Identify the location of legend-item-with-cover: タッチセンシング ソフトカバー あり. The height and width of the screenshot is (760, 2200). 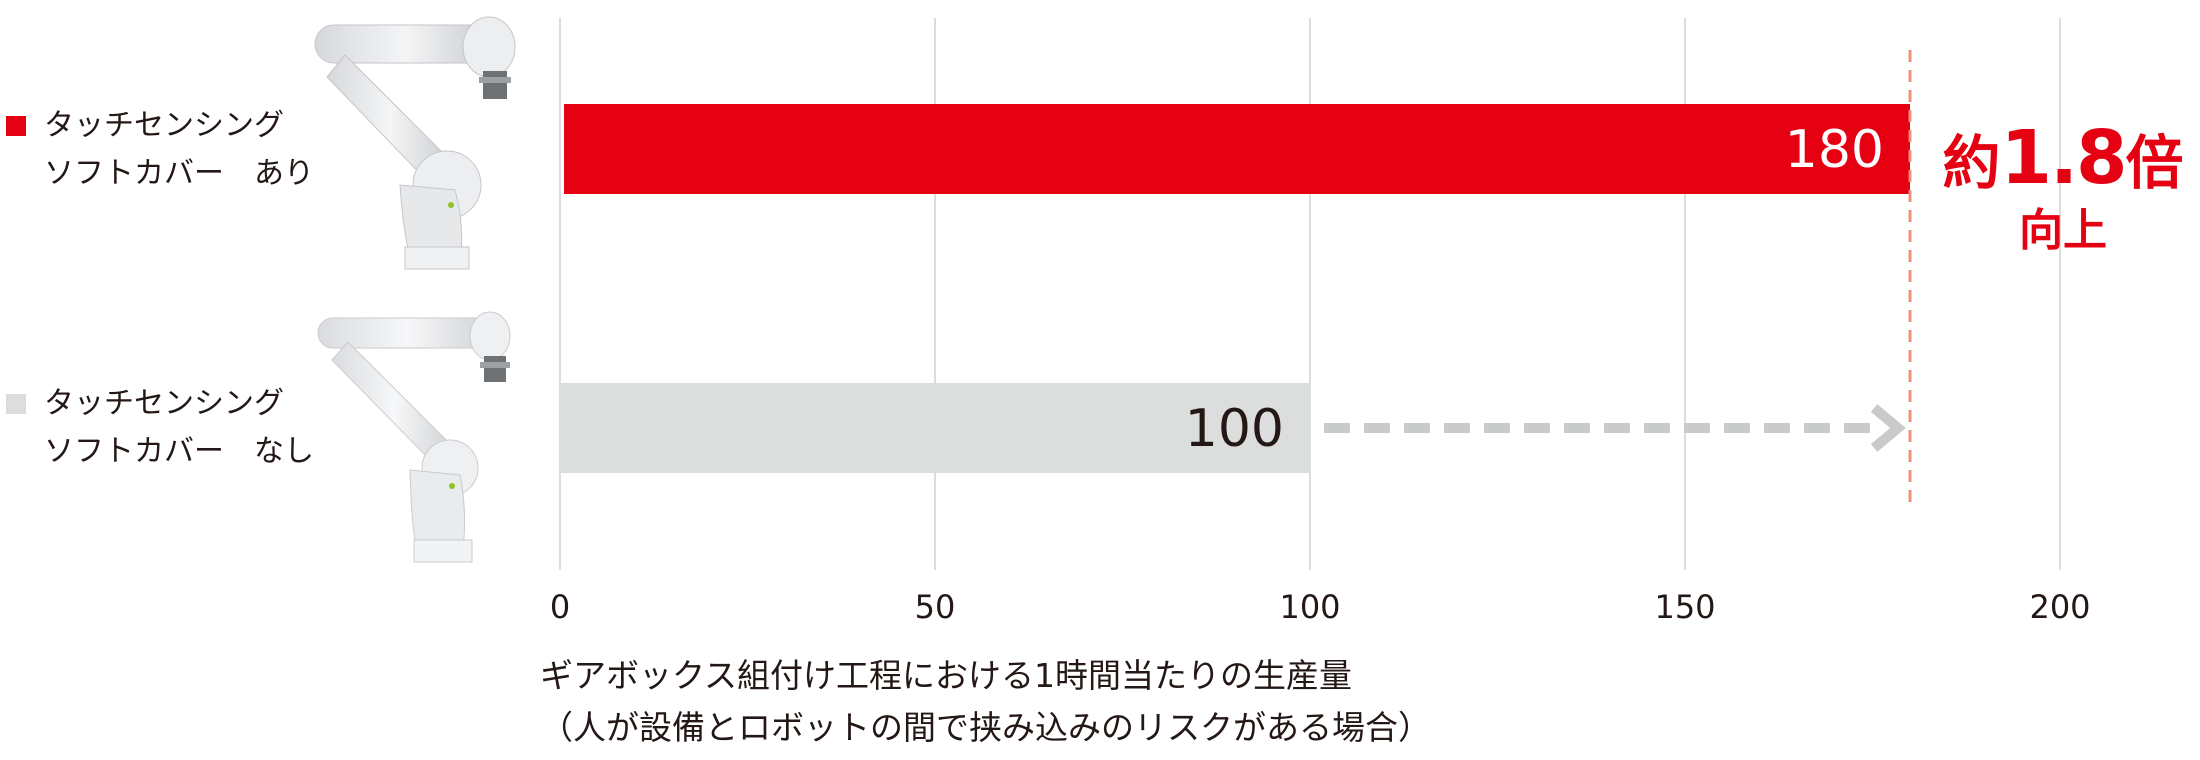
(160, 150).